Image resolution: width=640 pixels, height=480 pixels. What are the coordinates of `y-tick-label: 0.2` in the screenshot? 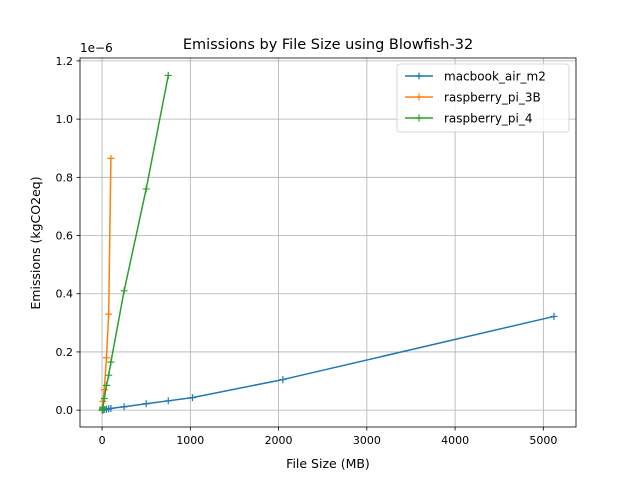 It's located at (65, 352).